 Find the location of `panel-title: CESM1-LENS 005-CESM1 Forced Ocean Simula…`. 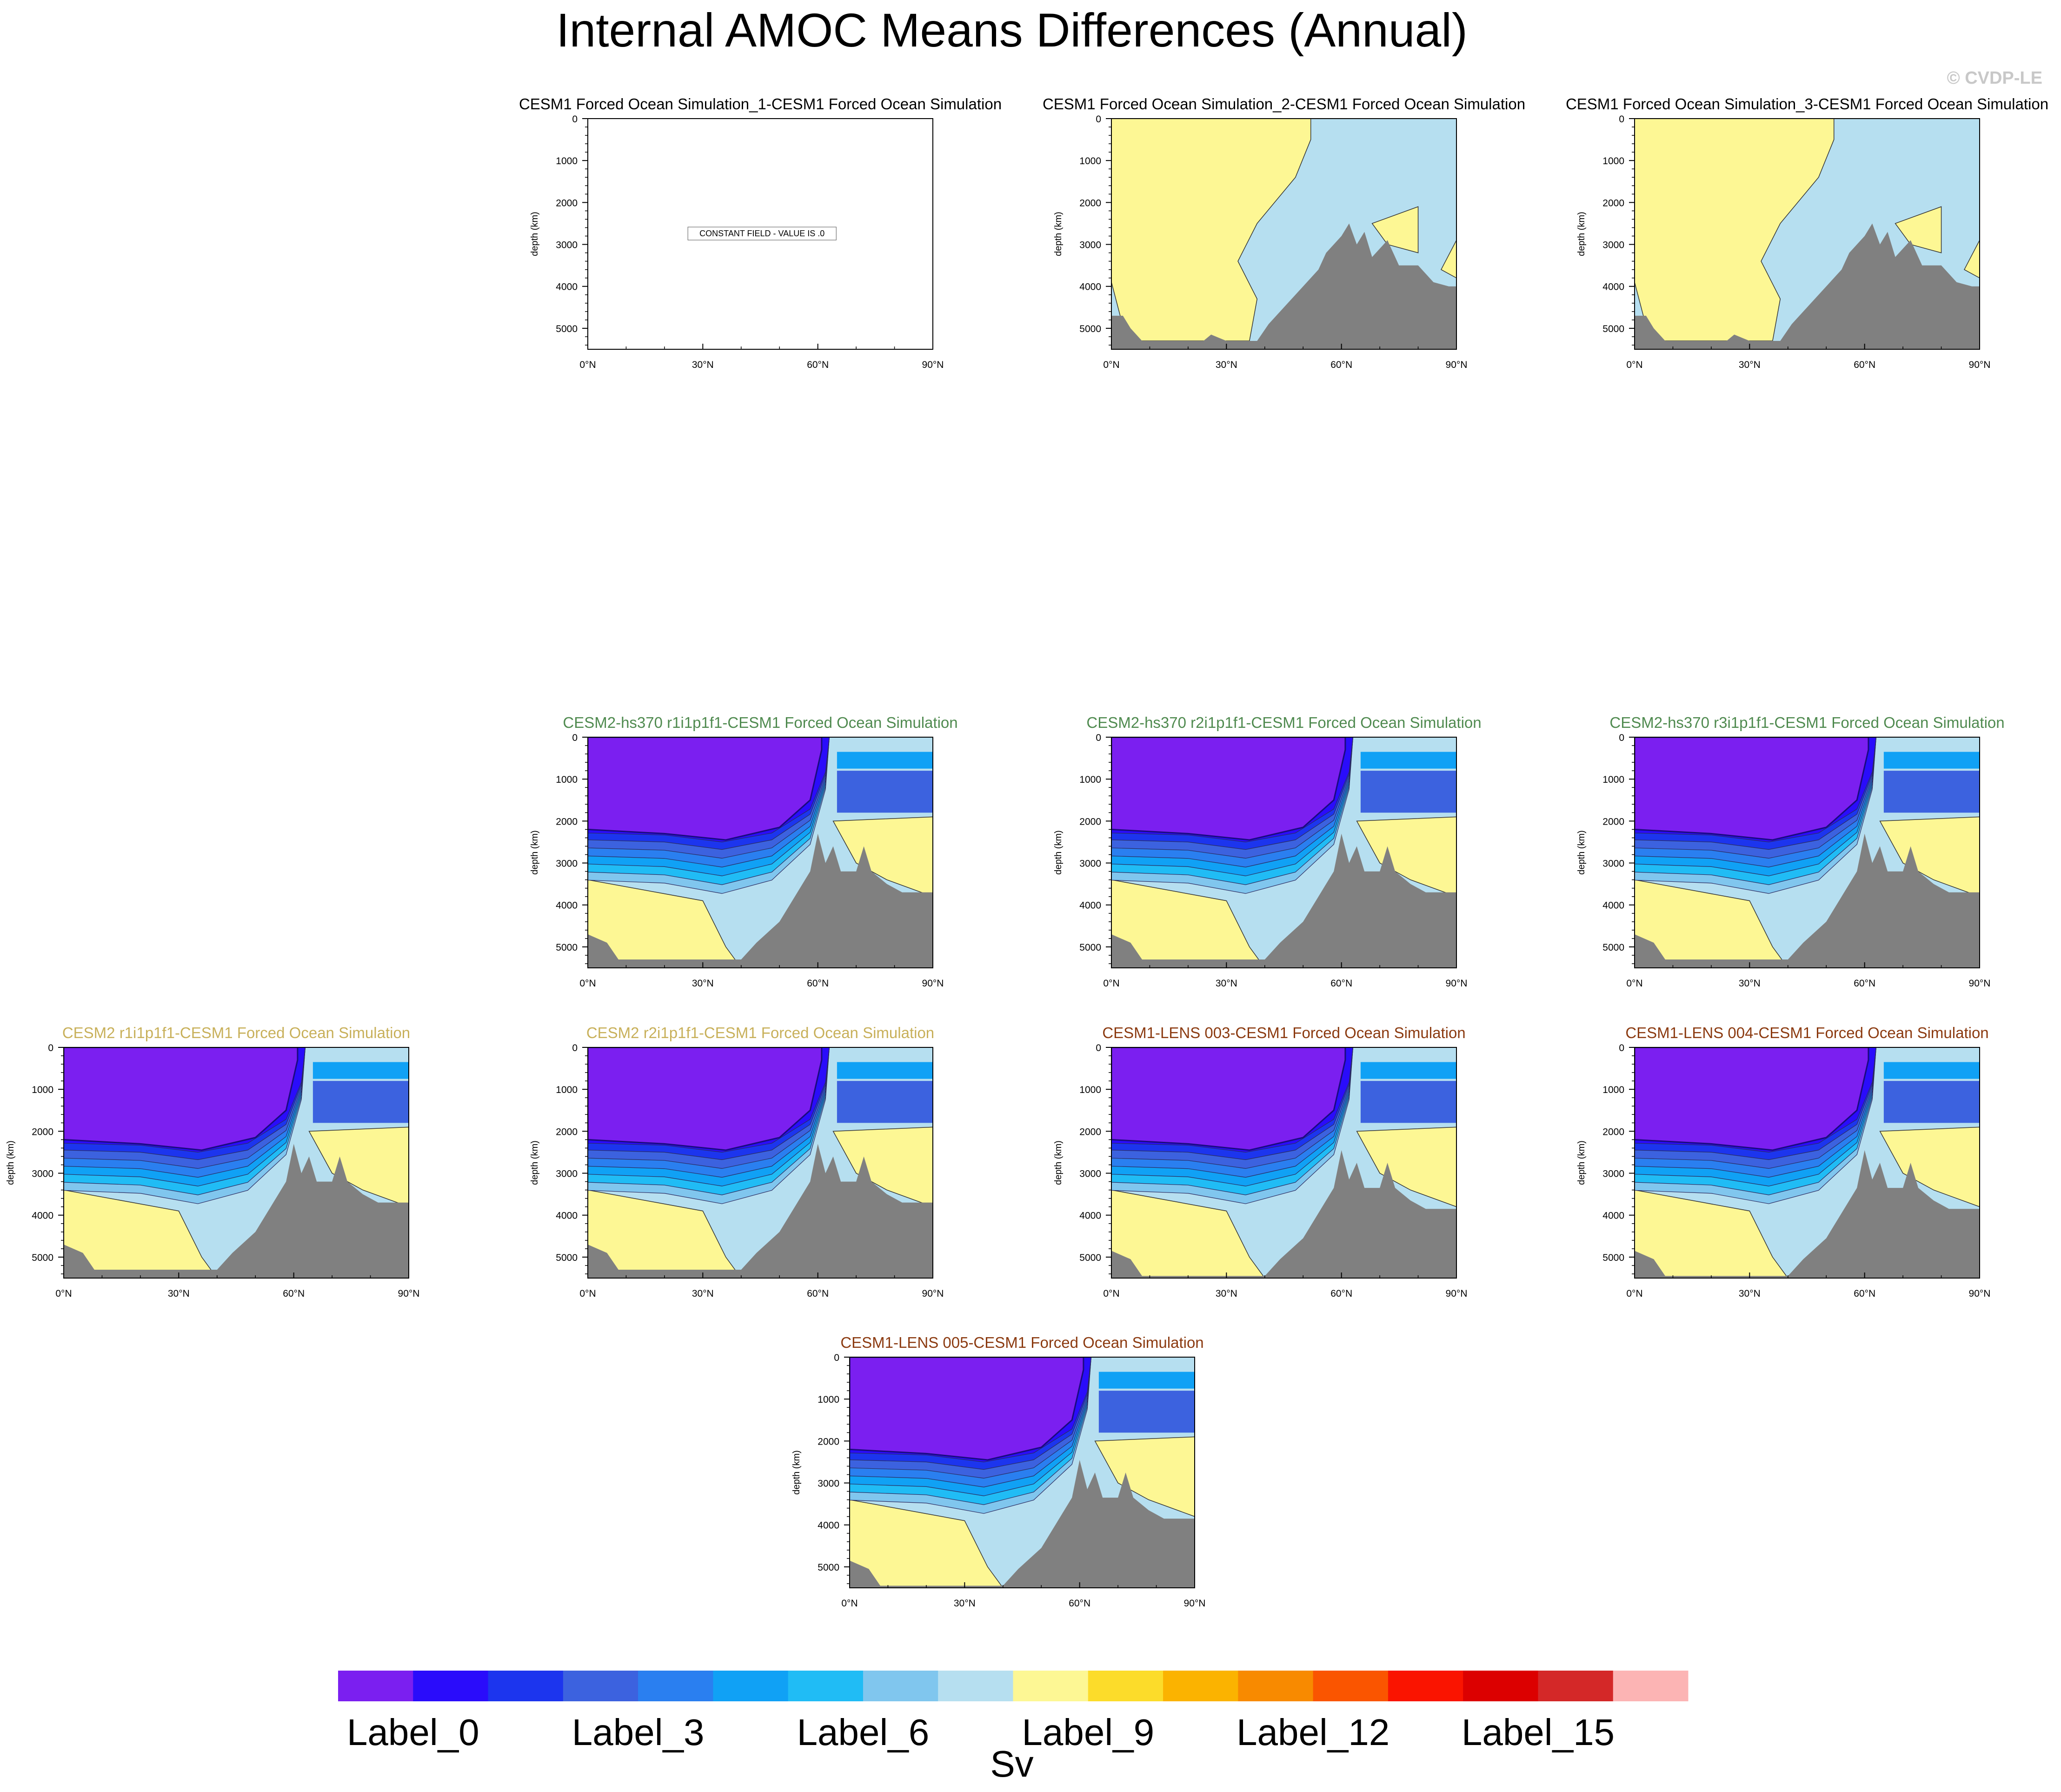

panel-title: CESM1-LENS 005-CESM1 Forced Ocean Simula… is located at coordinates (1021, 1342).